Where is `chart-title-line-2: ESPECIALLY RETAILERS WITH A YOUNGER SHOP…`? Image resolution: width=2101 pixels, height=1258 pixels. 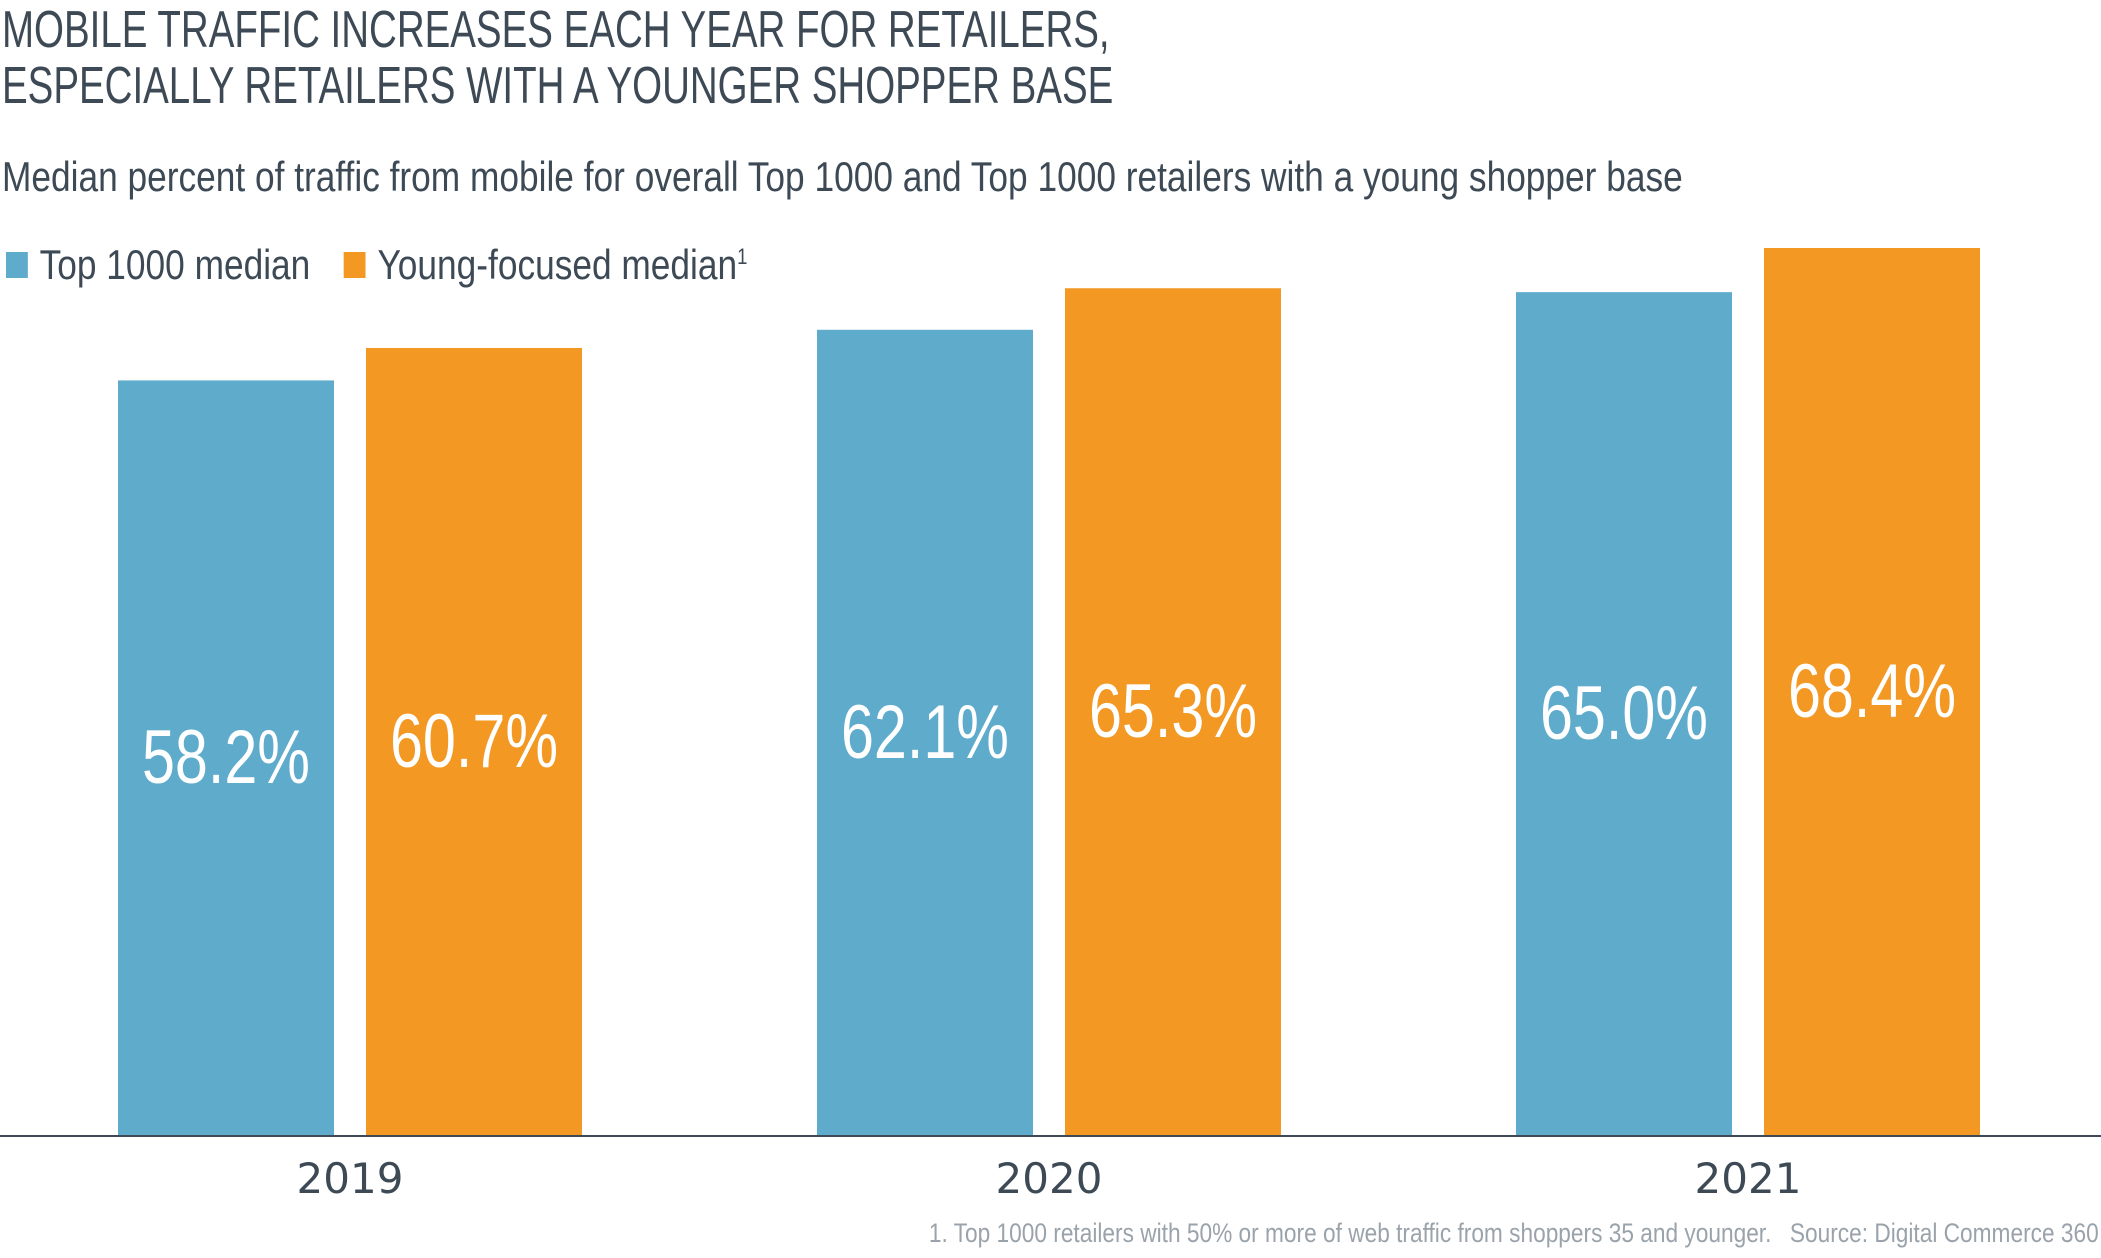
chart-title-line-2: ESPECIALLY RETAILERS WITH A YOUNGER SHOP… is located at coordinates (558, 86).